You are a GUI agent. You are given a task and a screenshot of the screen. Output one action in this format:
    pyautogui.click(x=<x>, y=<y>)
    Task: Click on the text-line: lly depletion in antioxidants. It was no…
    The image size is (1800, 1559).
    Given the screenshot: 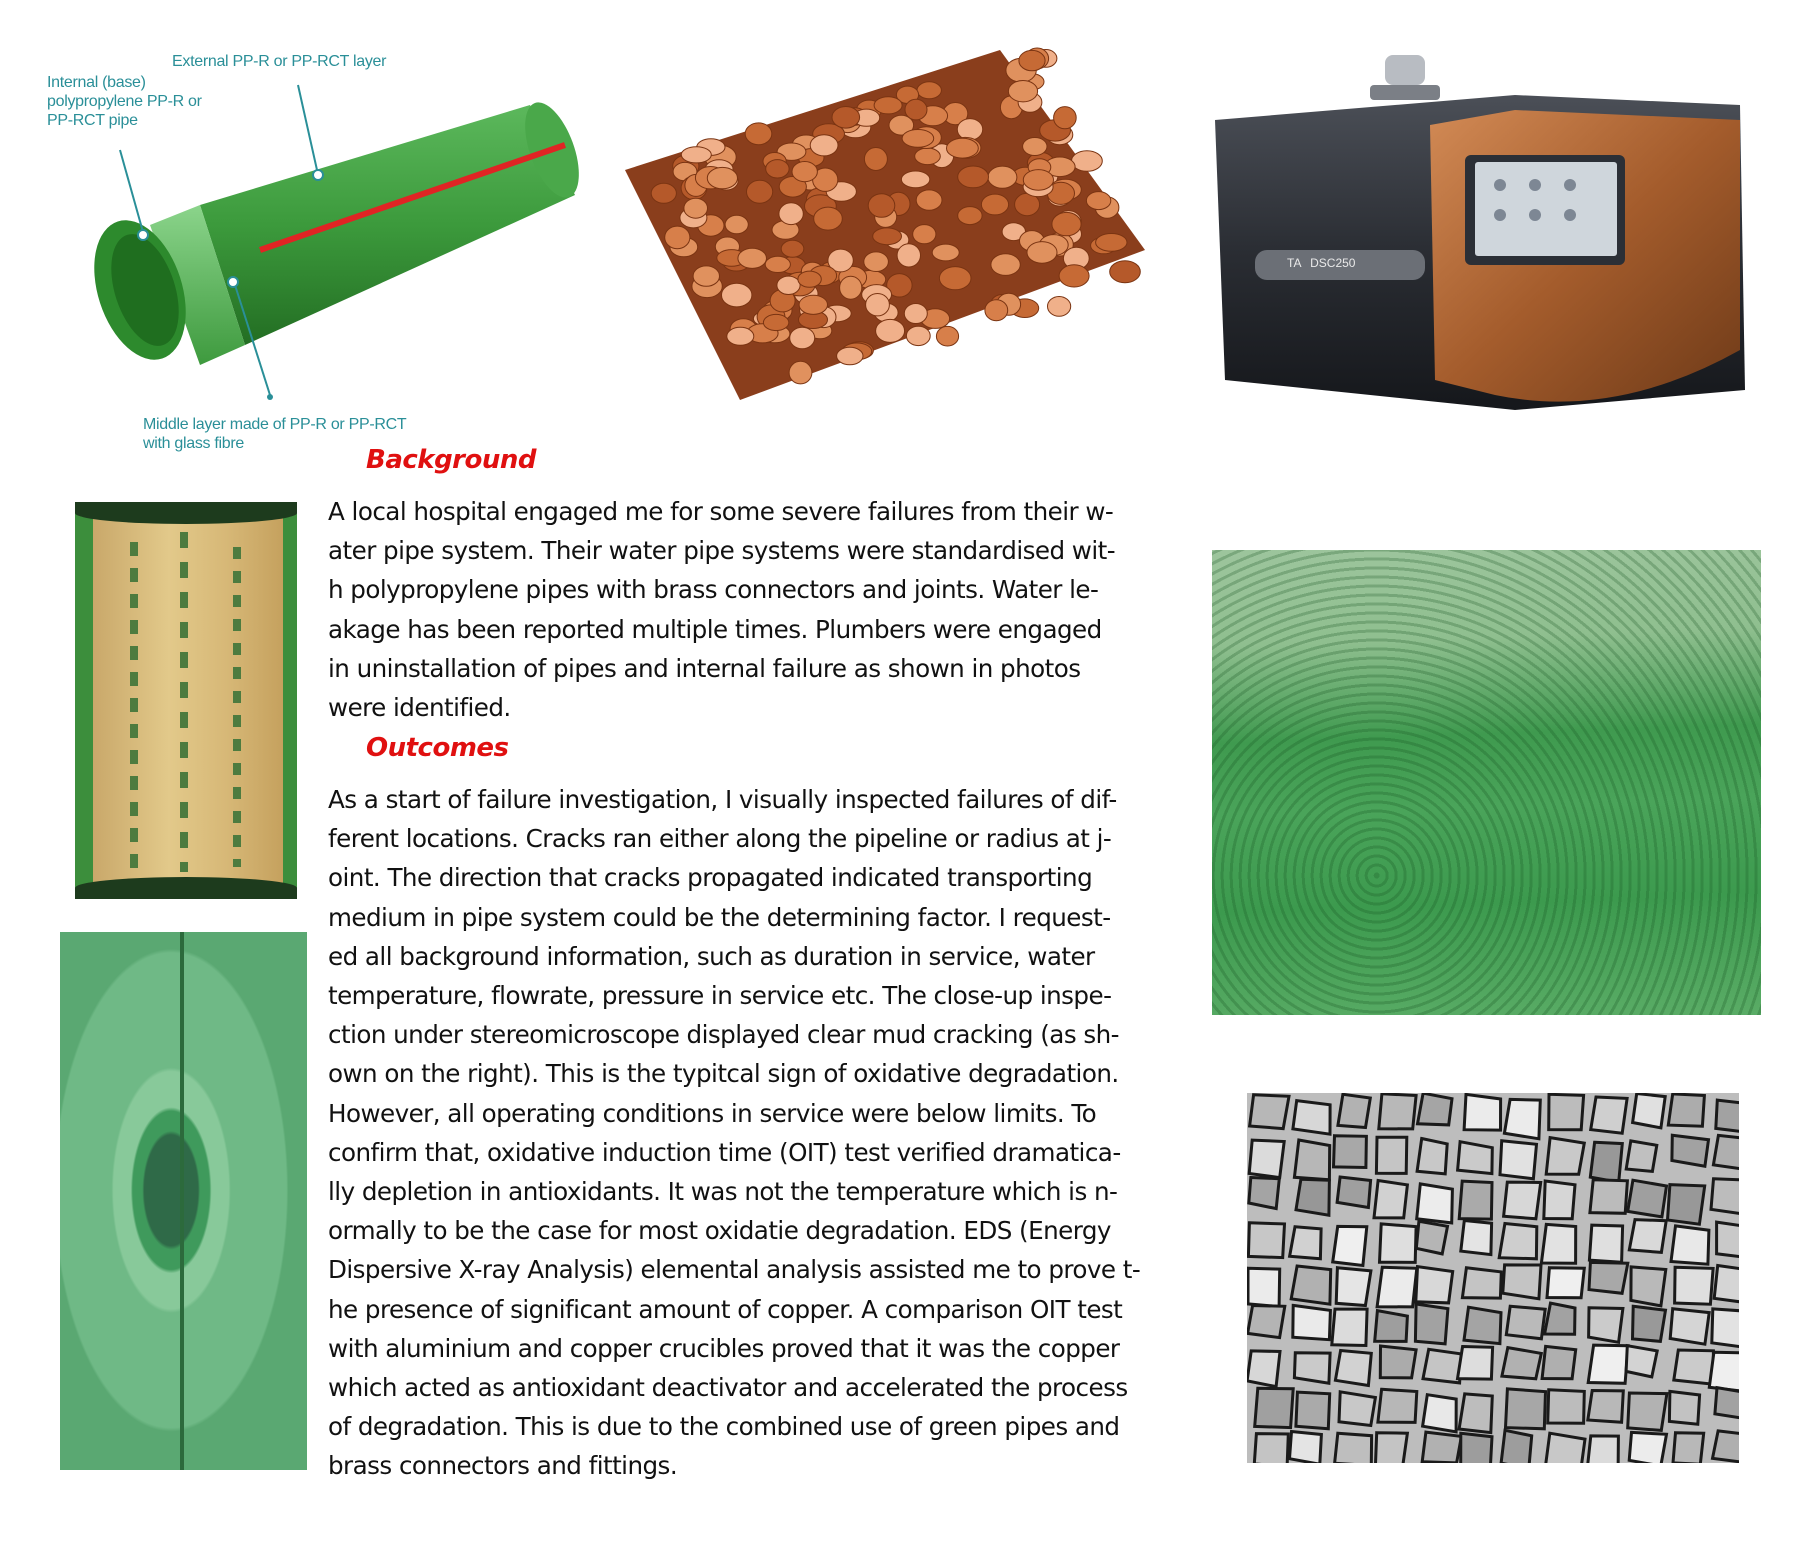 What is the action you would take?
    pyautogui.click(x=723, y=1192)
    